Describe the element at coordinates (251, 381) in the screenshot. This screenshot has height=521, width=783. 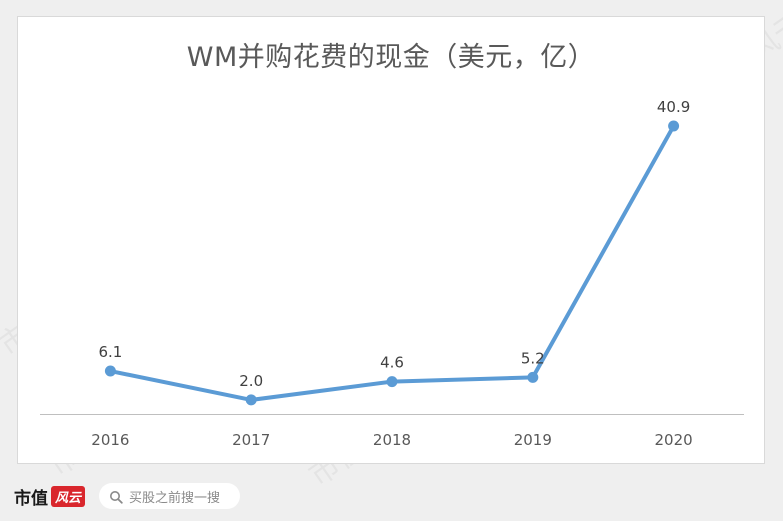
I see `data-label: 2.0` at that location.